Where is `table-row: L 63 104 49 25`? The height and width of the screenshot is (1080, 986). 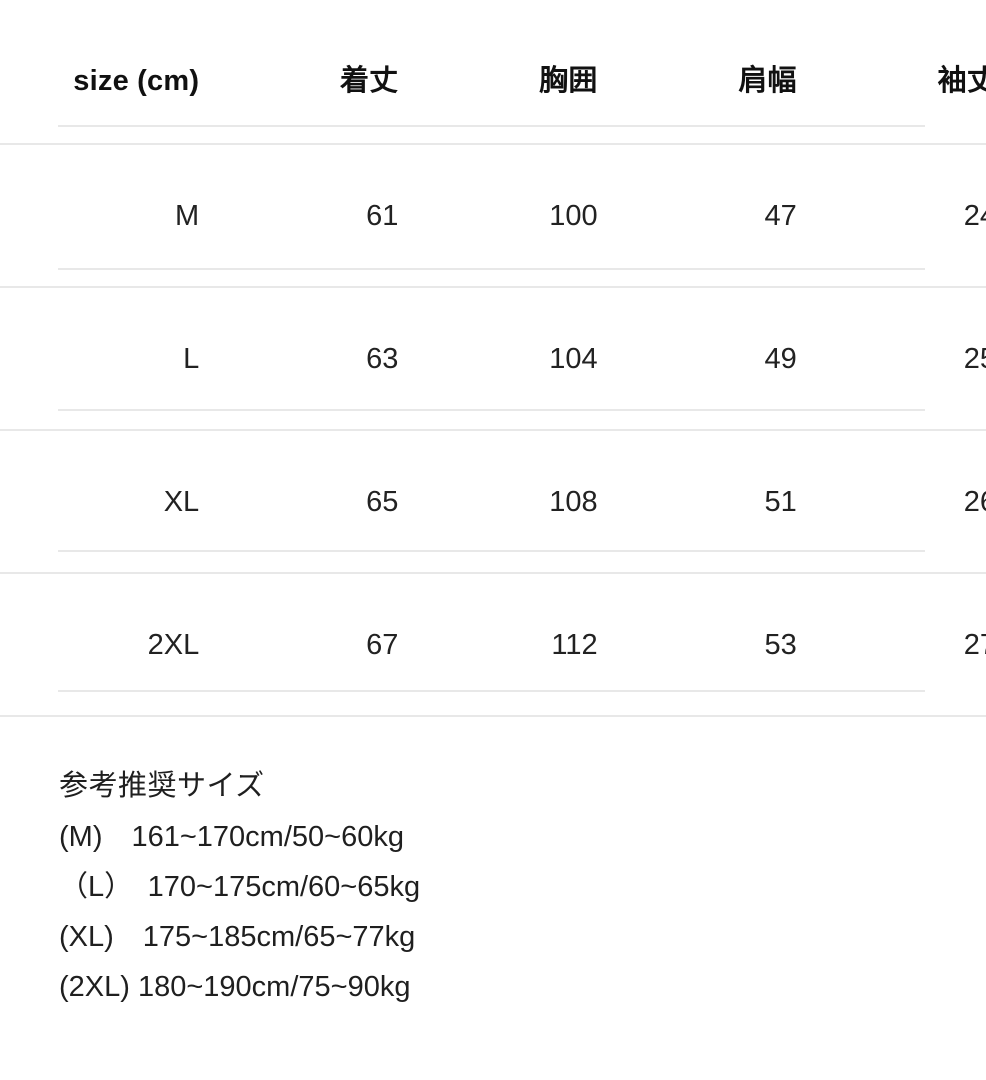 table-row: L 63 104 49 25 is located at coordinates (493, 358).